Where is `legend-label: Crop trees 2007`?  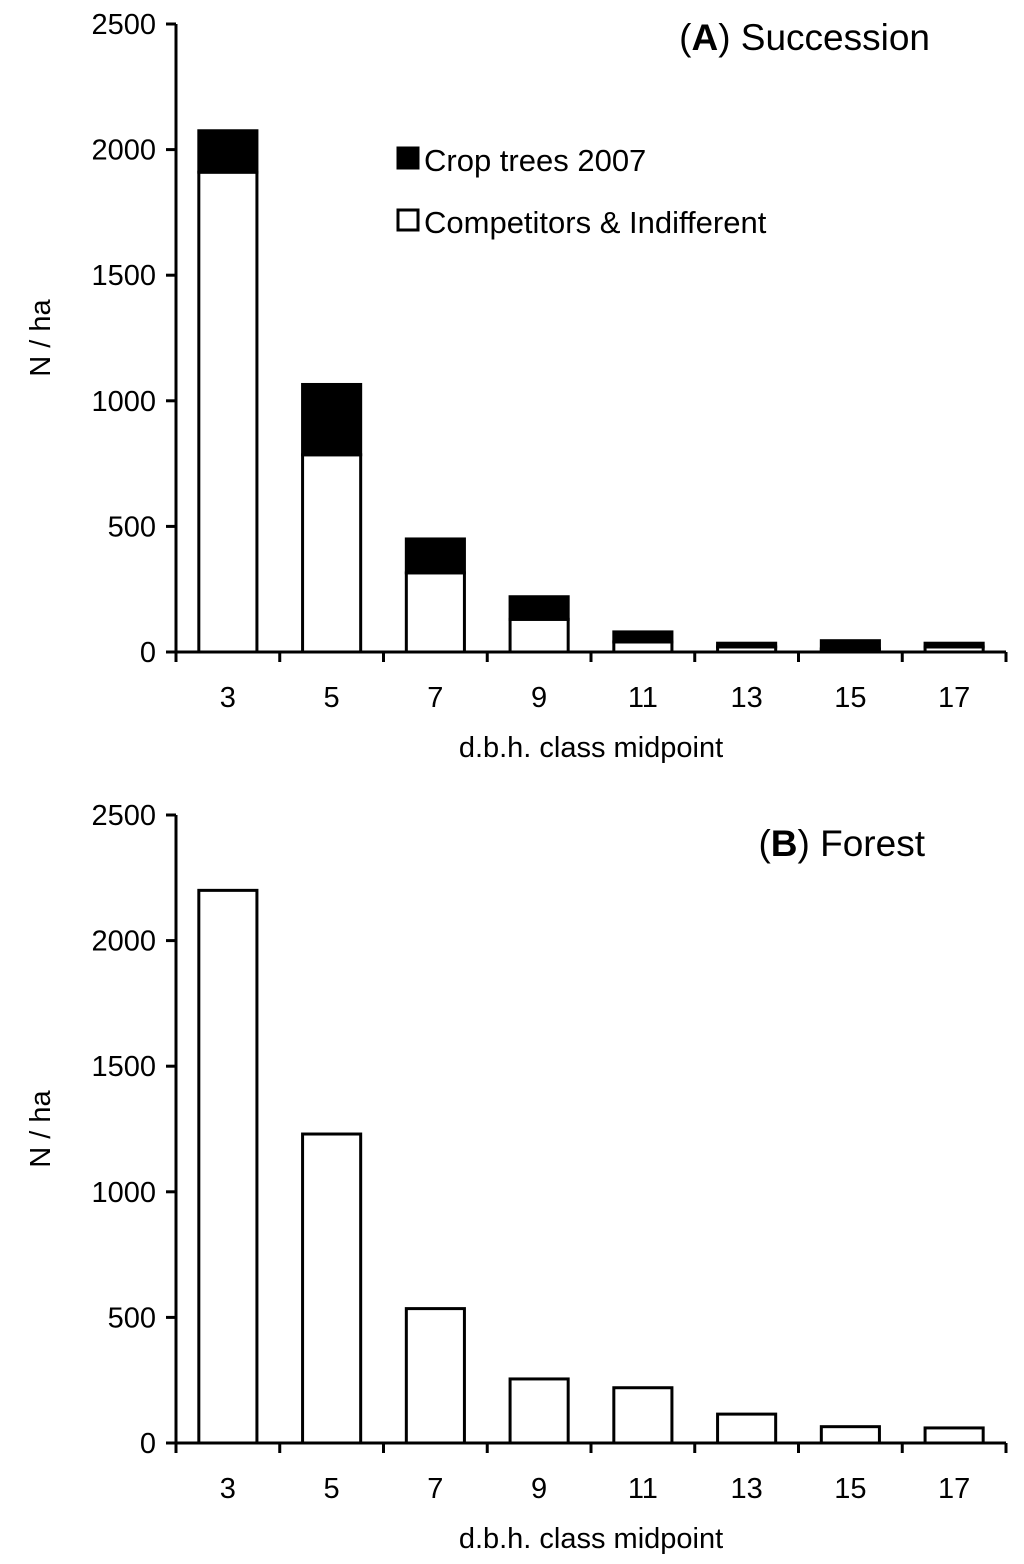 legend-label: Crop trees 2007 is located at coordinates (535, 160).